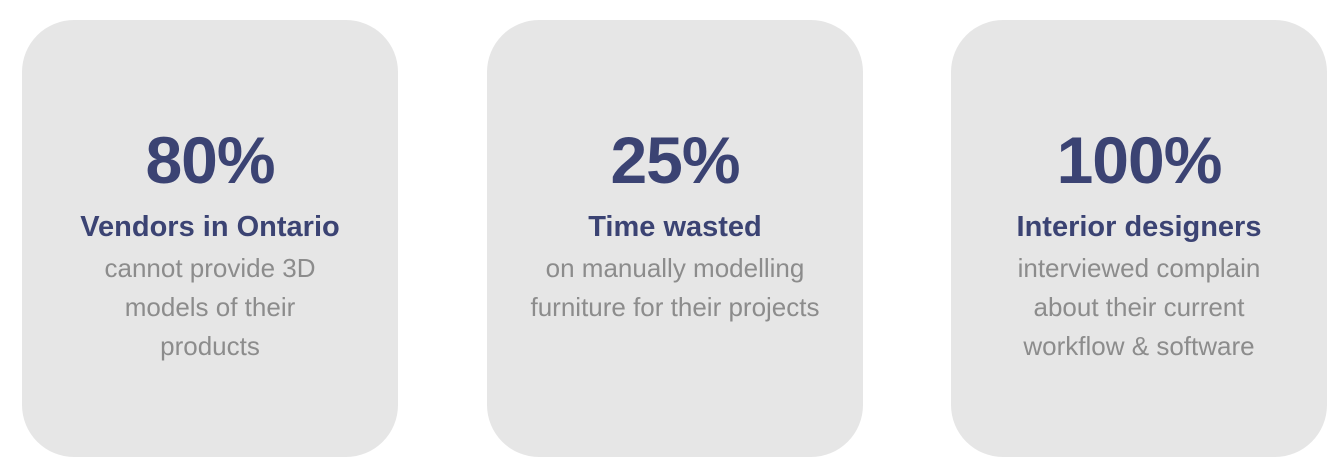  Describe the element at coordinates (675, 160) in the screenshot. I see `stat-value: 25%` at that location.